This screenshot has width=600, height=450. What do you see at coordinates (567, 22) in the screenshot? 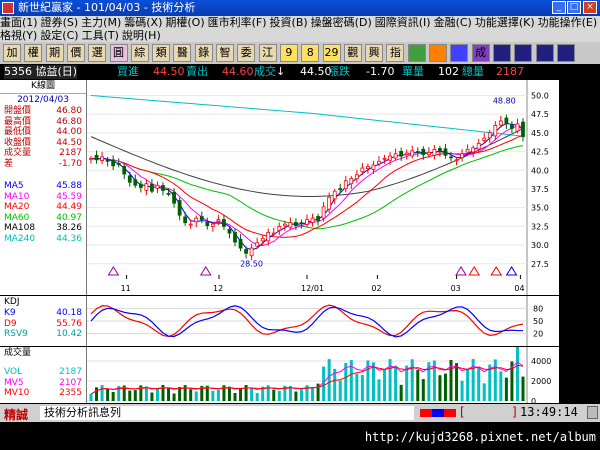
I see `menu-item-11: 功能操作(E)` at bounding box center [567, 22].